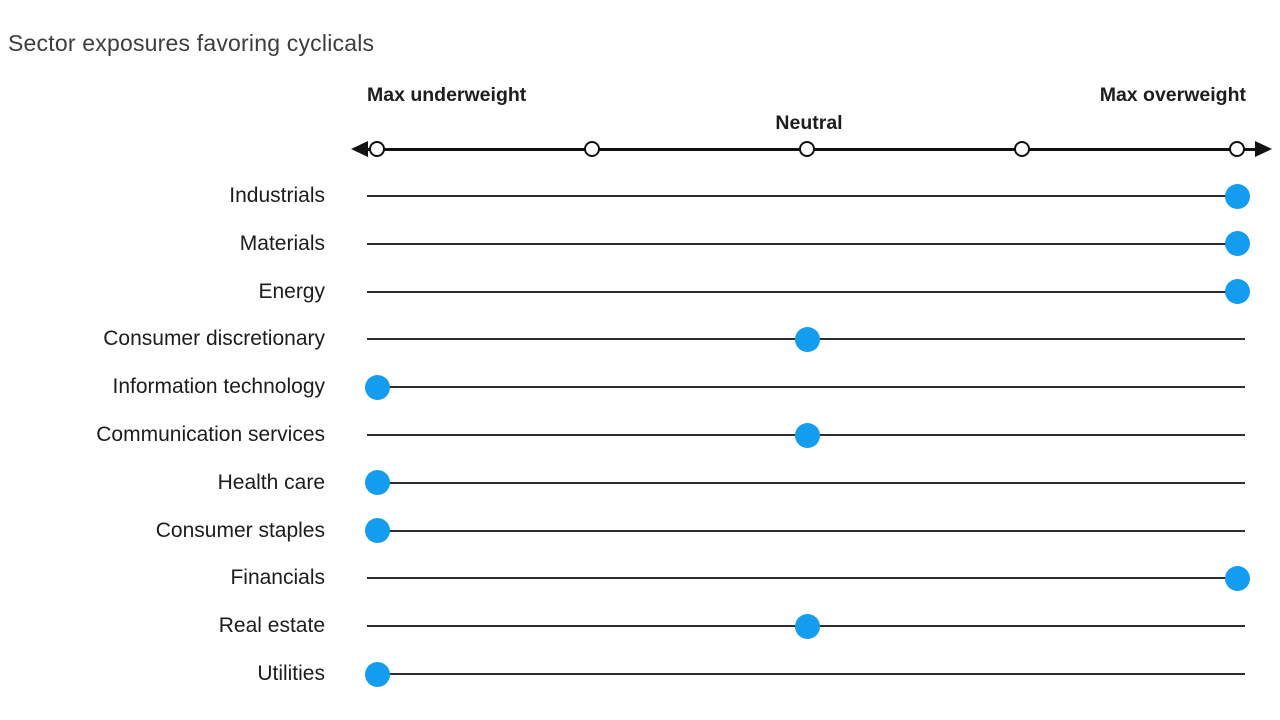 This screenshot has height=720, width=1280. What do you see at coordinates (271, 482) in the screenshot?
I see `sector-label: Health care` at bounding box center [271, 482].